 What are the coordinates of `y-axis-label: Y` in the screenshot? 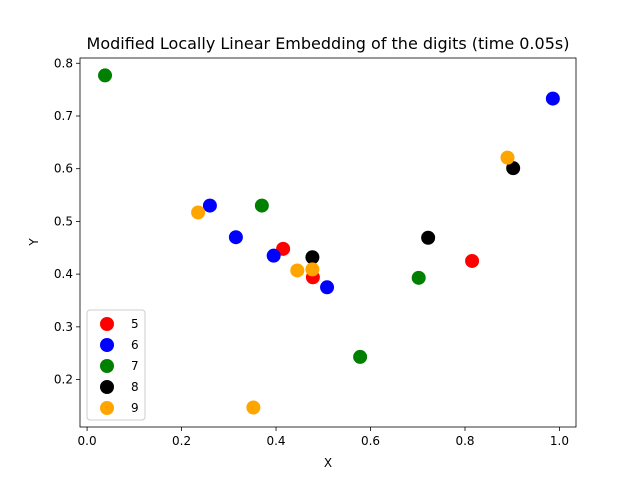 It's located at (34, 242).